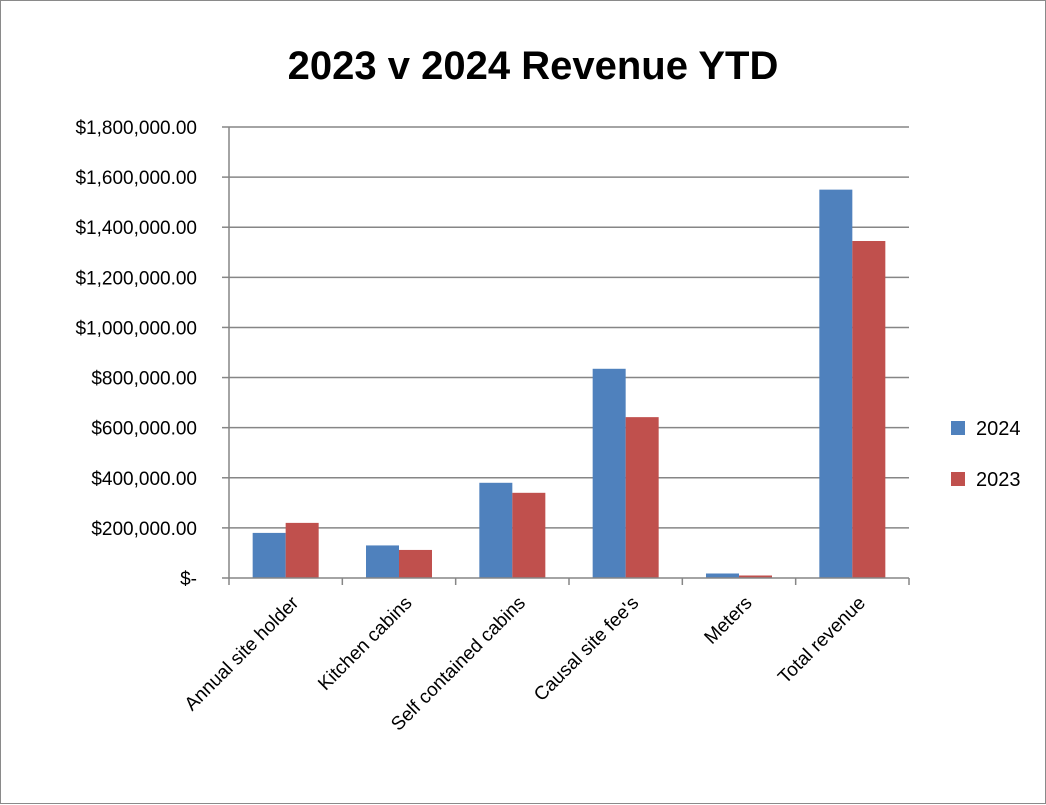  I want to click on x-tick-label: Causal site fee's, so click(586, 649).